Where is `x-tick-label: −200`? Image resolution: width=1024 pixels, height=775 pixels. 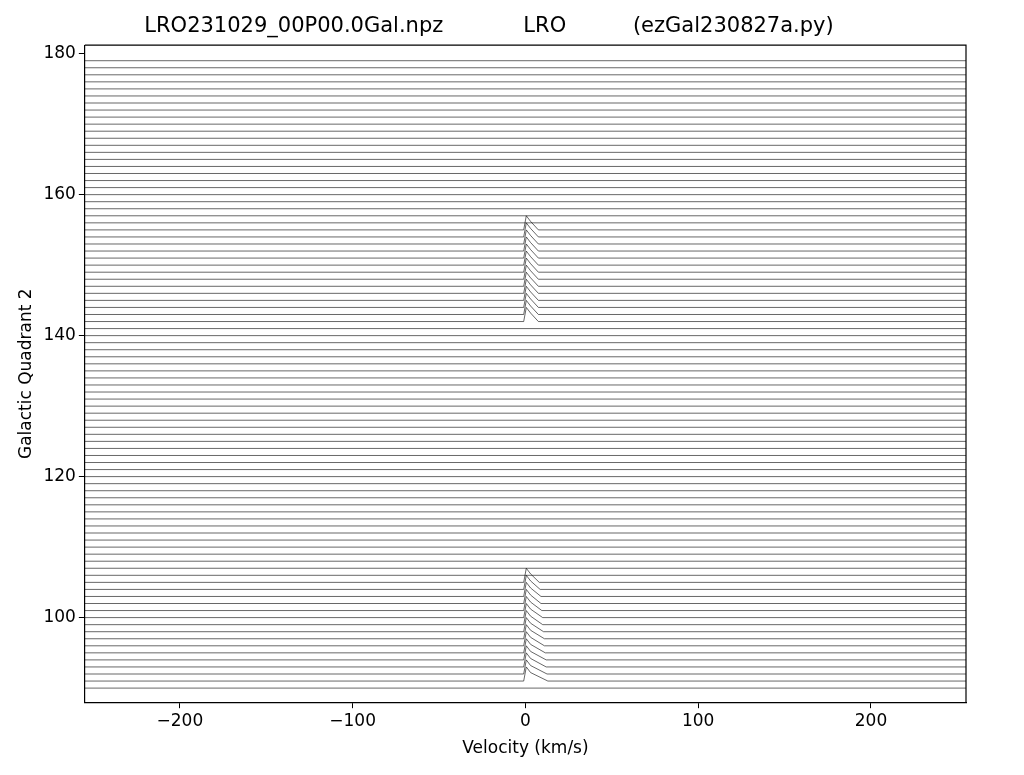
x-tick-label: −200 is located at coordinates (180, 719).